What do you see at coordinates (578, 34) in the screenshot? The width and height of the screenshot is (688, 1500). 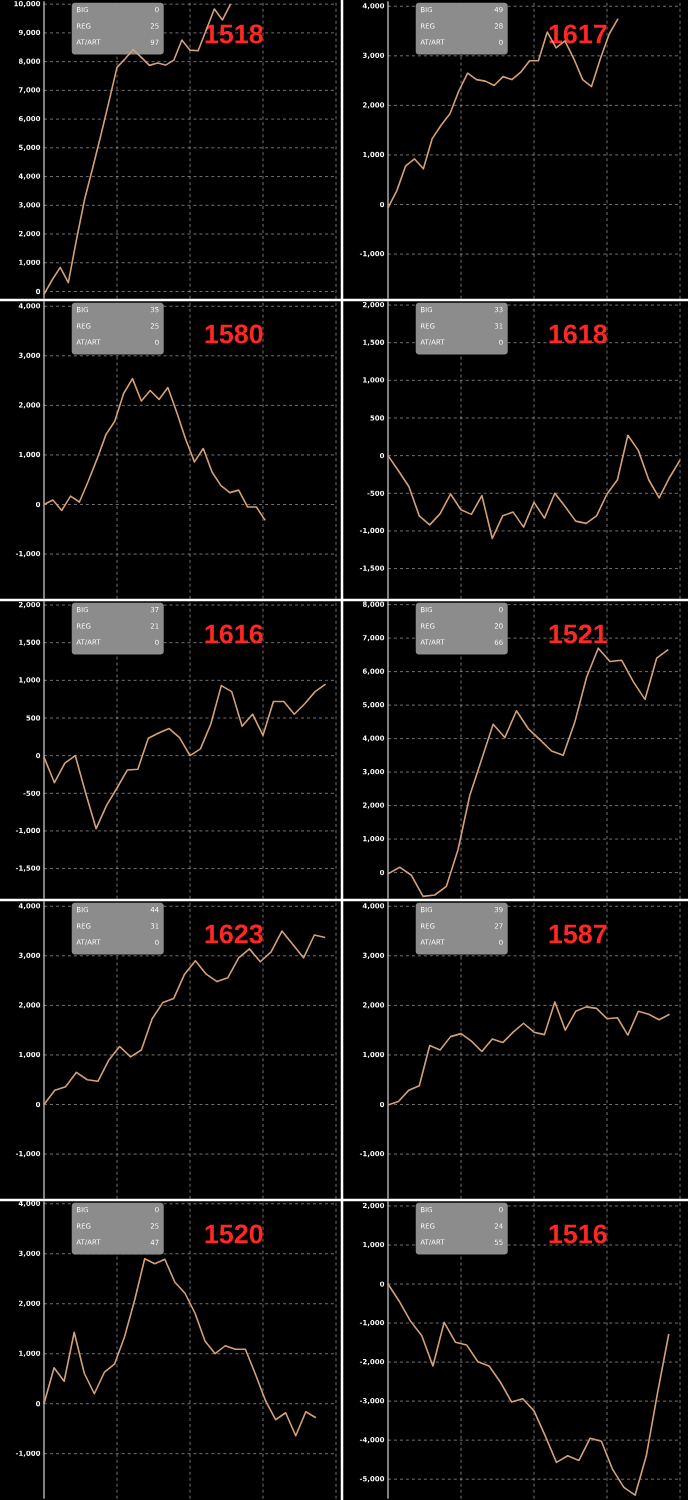 I see `text: 1617` at bounding box center [578, 34].